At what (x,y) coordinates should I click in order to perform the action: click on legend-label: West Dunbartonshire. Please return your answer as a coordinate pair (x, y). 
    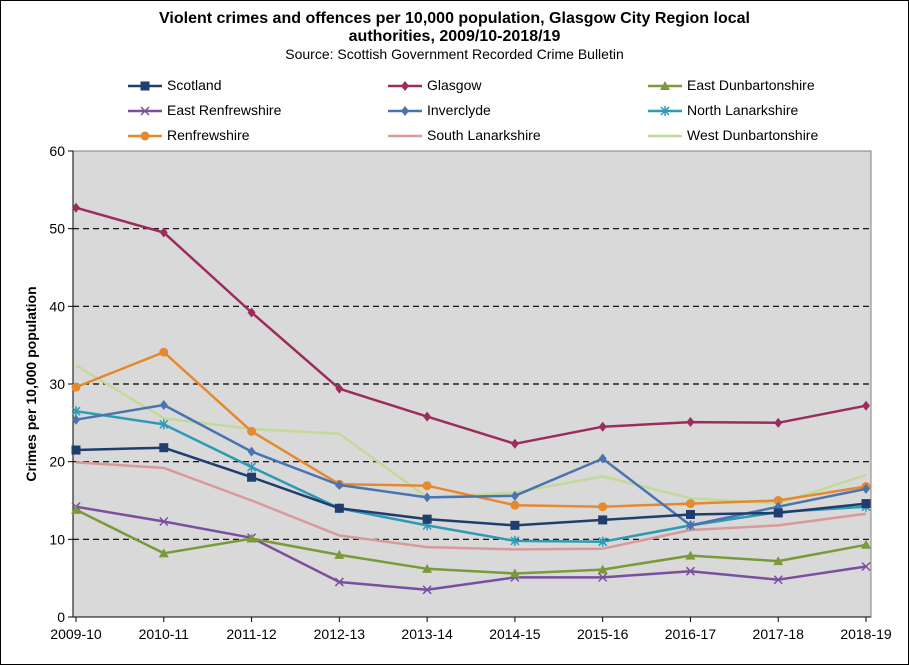
    Looking at the image, I should click on (753, 135).